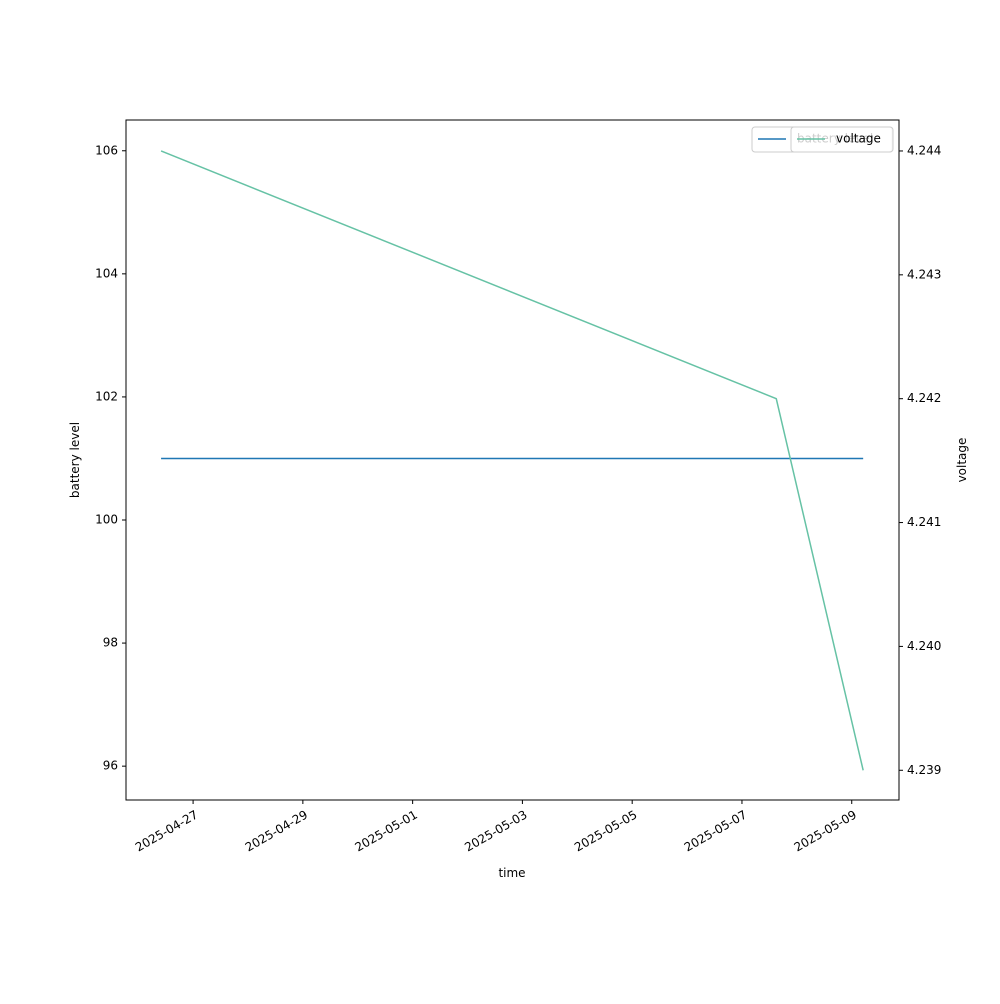 This screenshot has width=1000, height=1004. What do you see at coordinates (924, 398) in the screenshot?
I see `y2-tick-label: 4.242` at bounding box center [924, 398].